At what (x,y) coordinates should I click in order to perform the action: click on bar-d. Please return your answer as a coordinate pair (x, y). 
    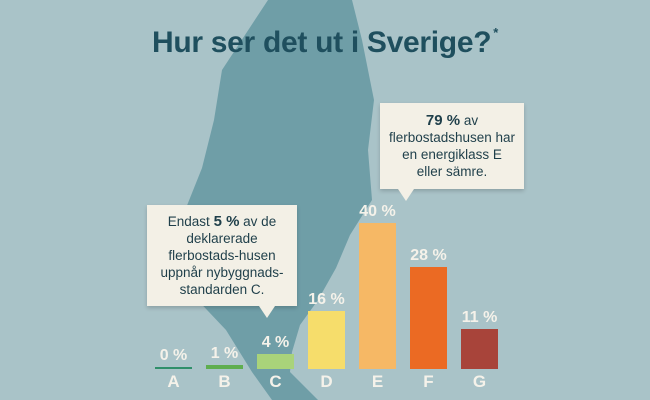
    Looking at the image, I should click on (326, 339).